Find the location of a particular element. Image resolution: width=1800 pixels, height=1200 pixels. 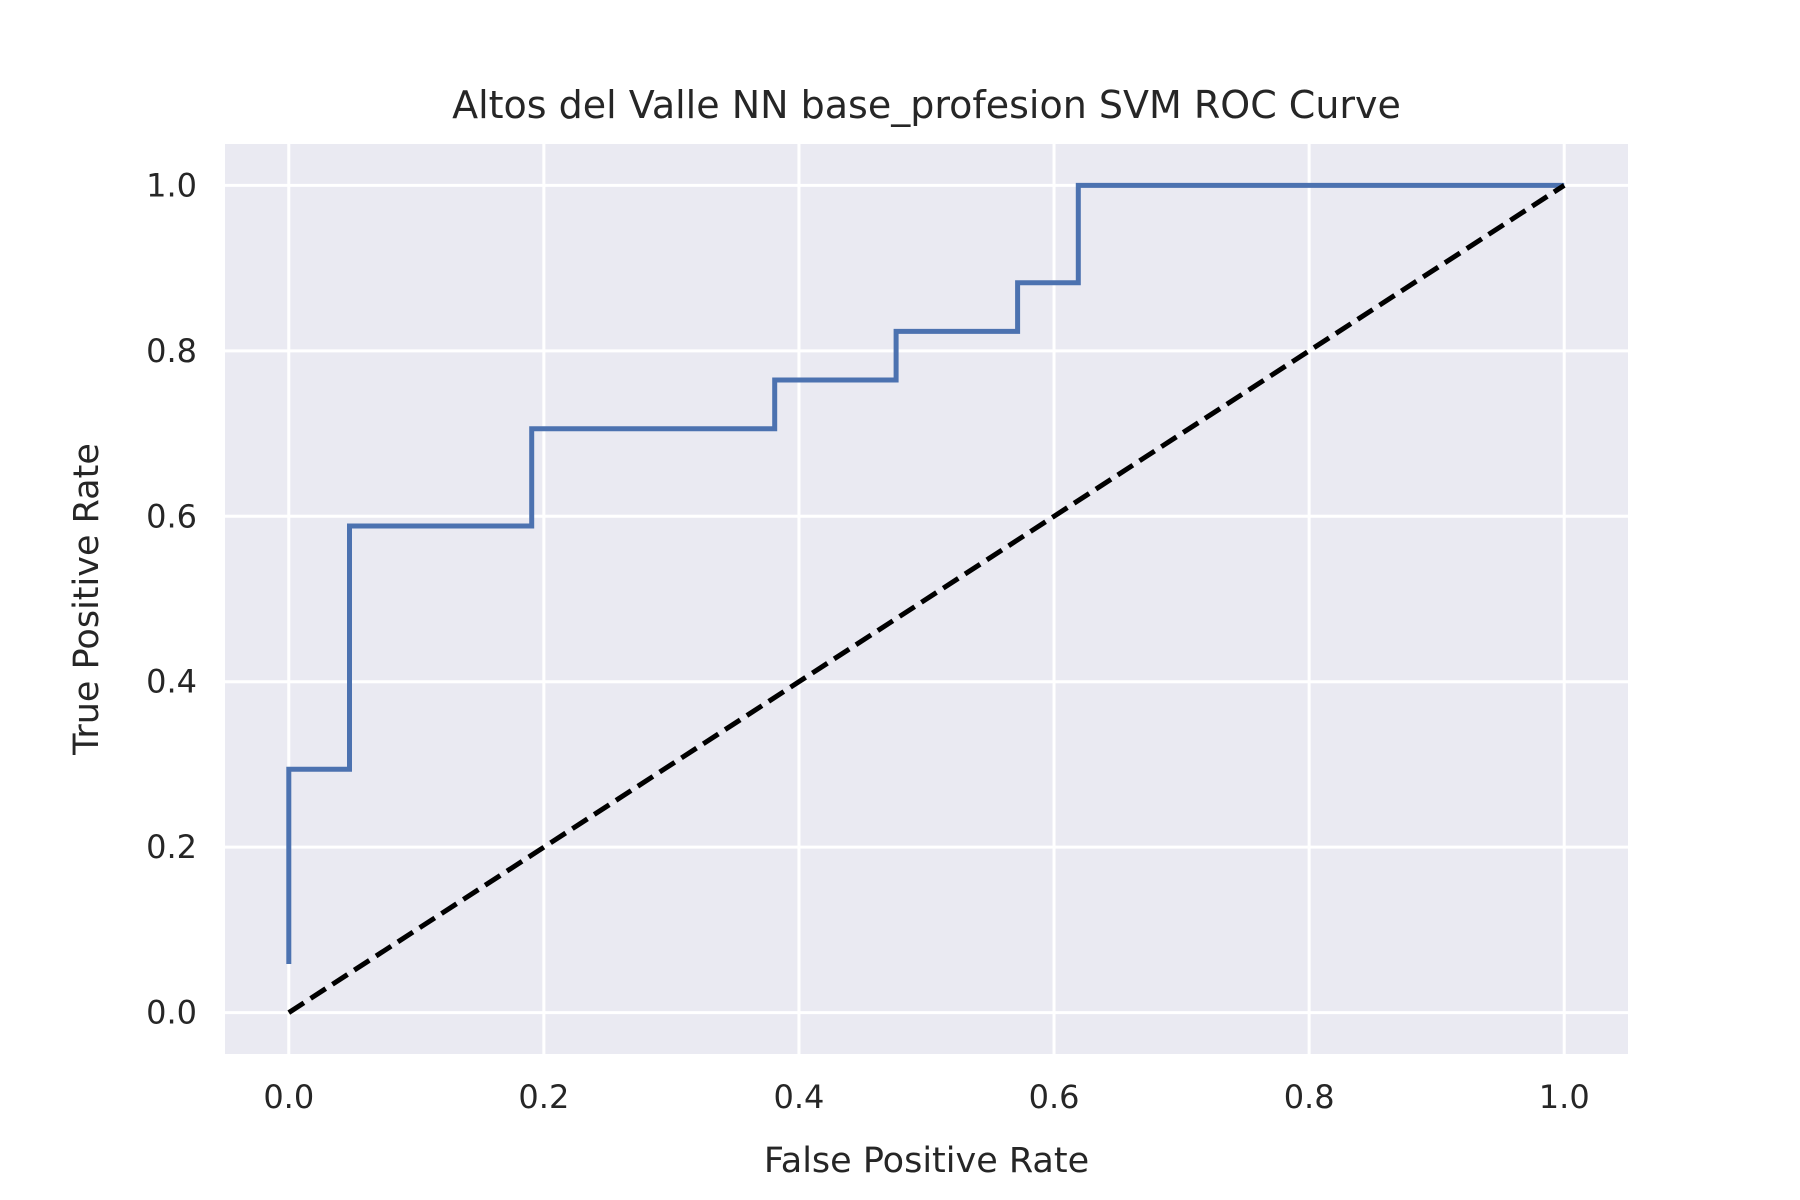

x-tick-label: 0.2 is located at coordinates (543, 1097).